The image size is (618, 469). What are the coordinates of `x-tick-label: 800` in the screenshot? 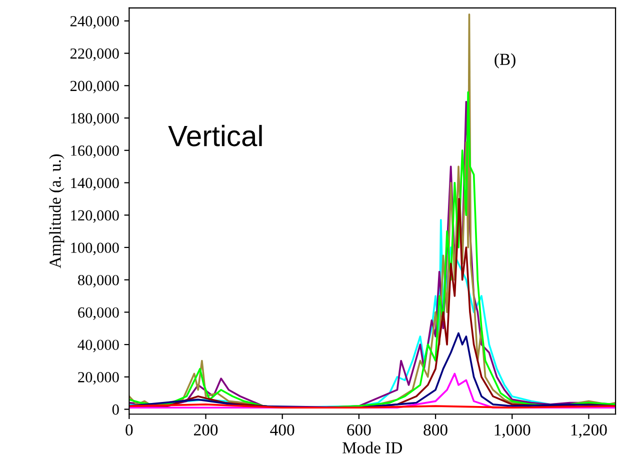 It's located at (436, 430).